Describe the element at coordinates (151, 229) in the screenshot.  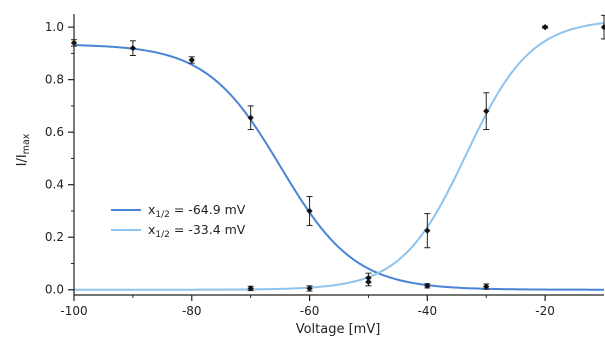
I see `legend-2-var: x` at that location.